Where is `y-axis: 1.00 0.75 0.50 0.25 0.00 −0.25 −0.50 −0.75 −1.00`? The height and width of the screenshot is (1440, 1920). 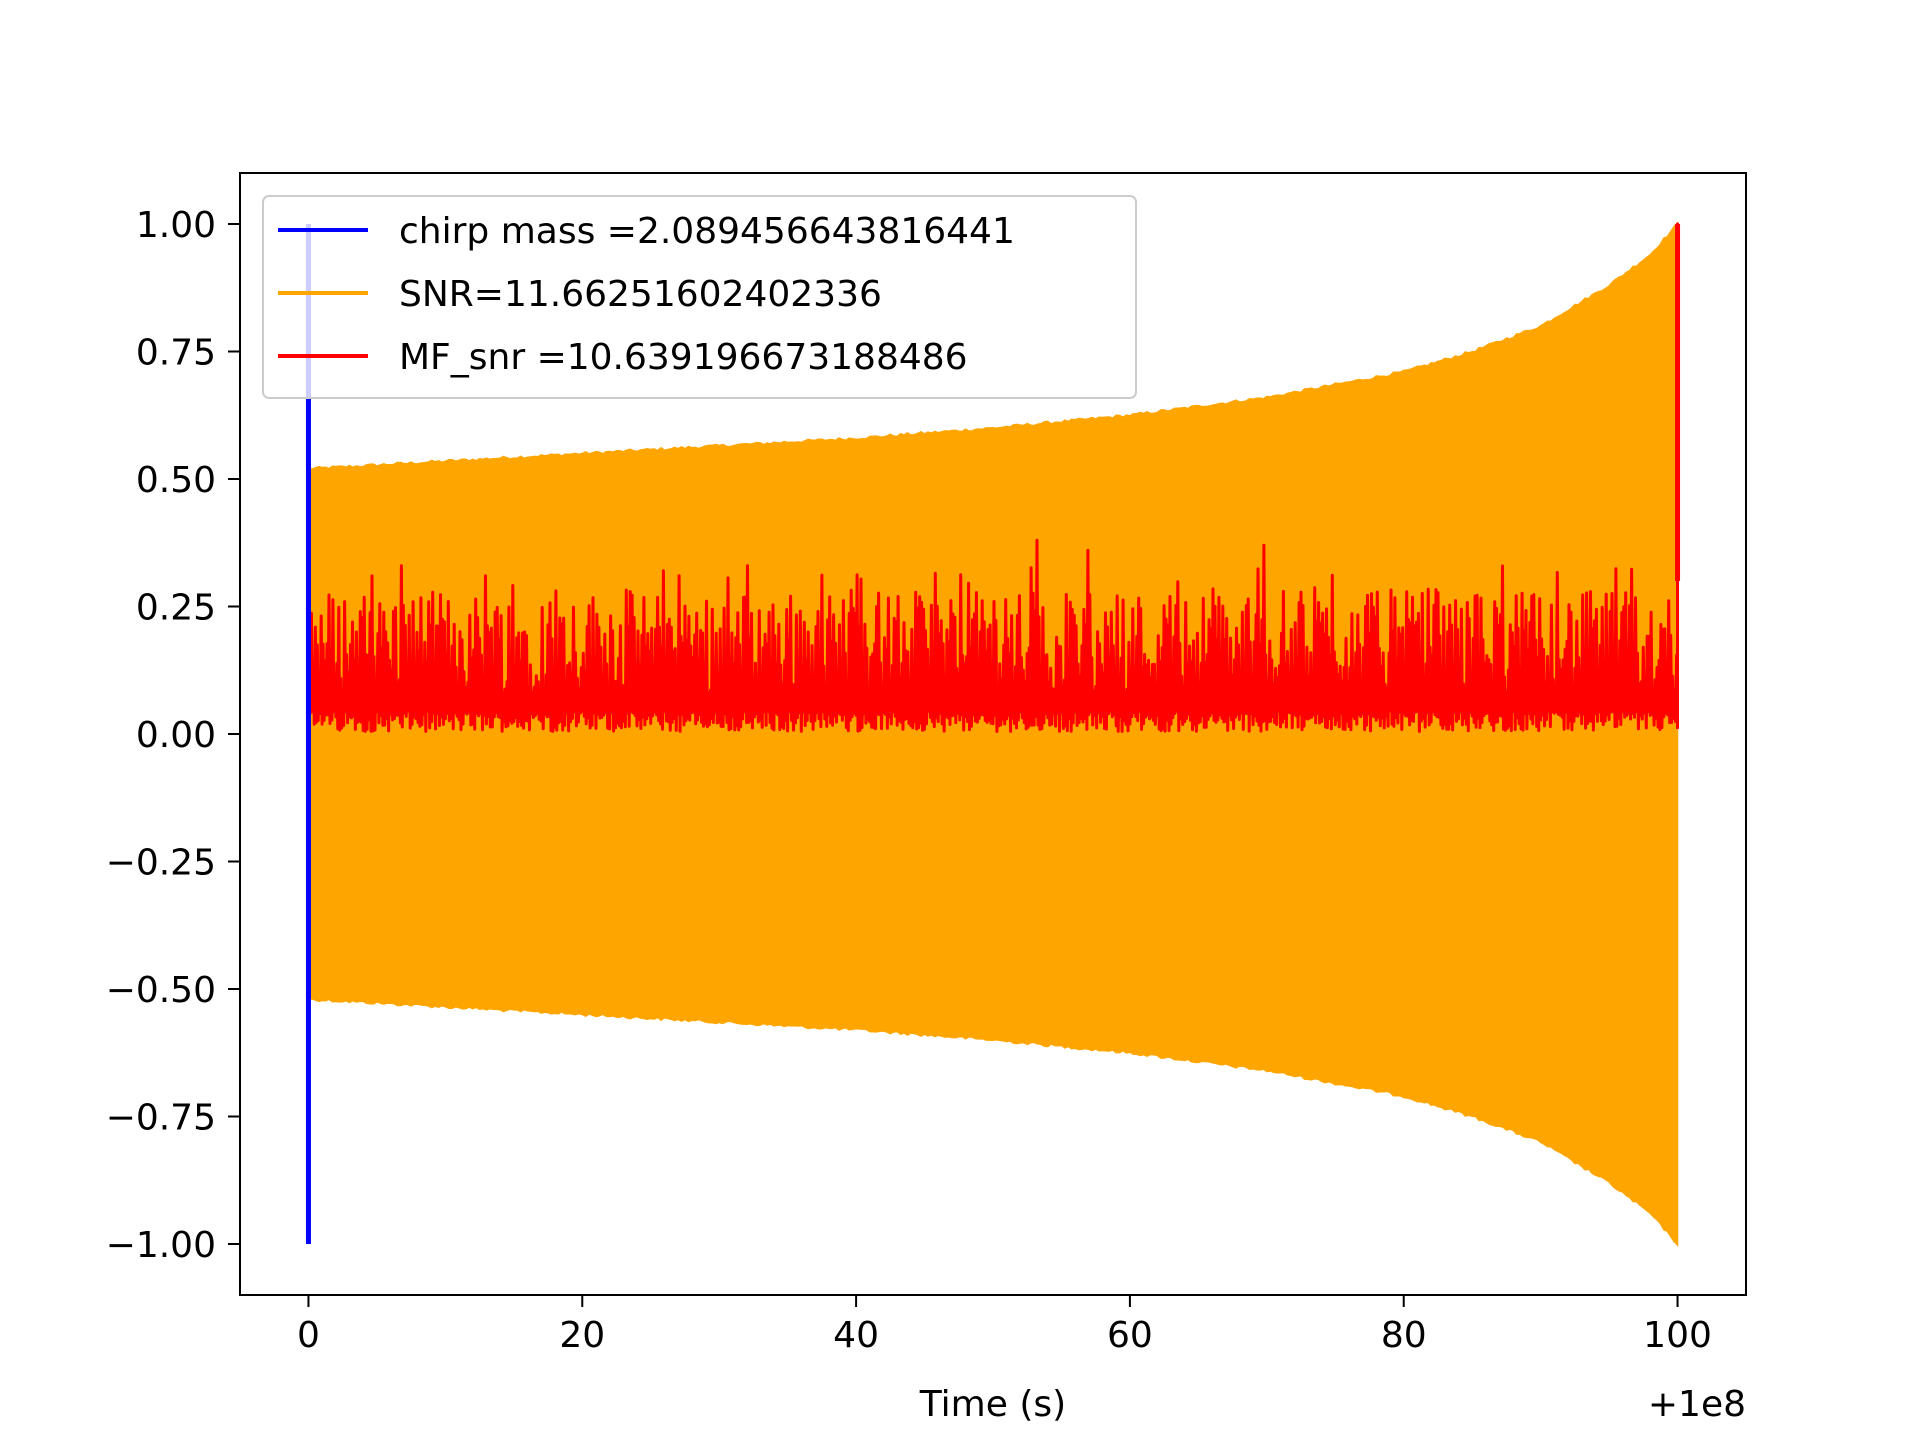
y-axis: 1.00 0.75 0.50 0.25 0.00 −0.25 −0.50 −0.75 −1.00 is located at coordinates (173, 735).